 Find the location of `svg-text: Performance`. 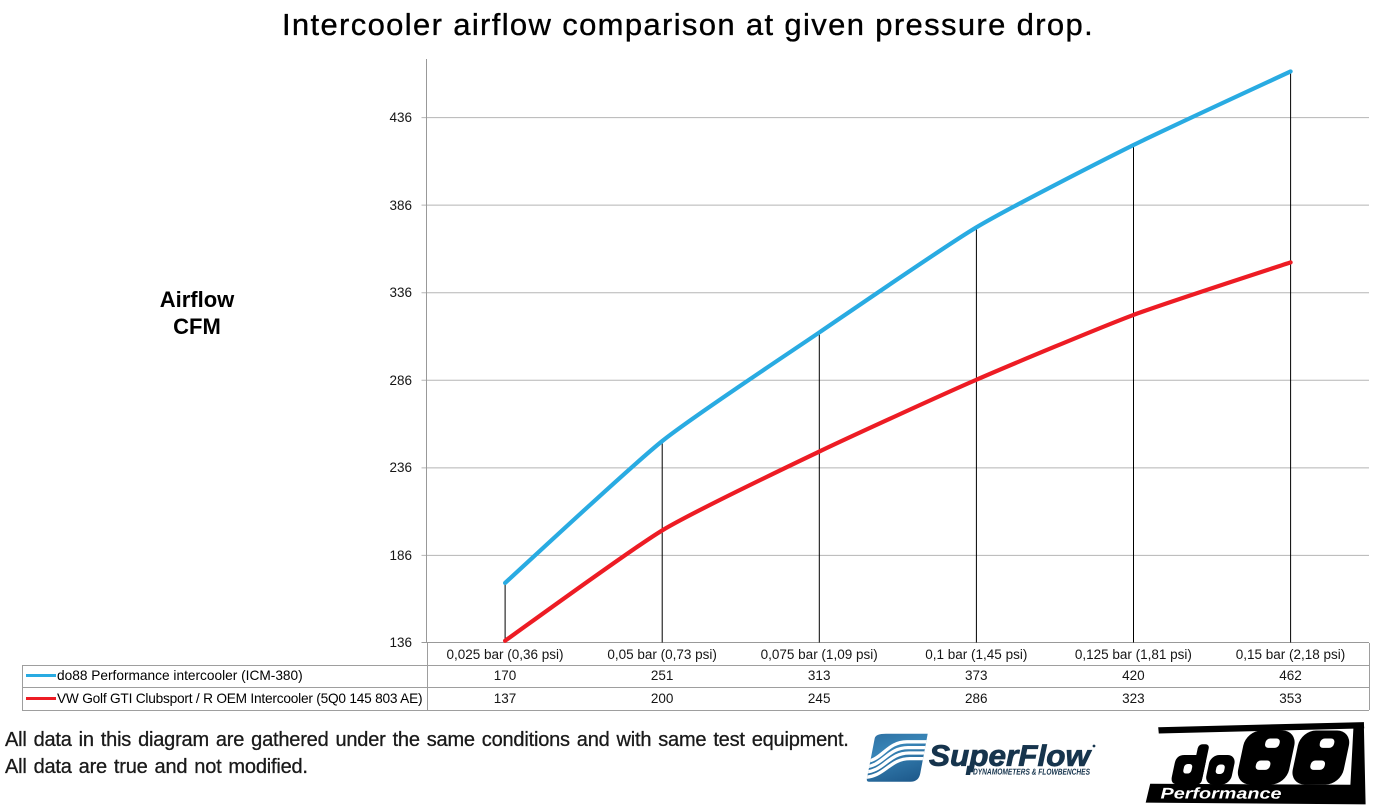

svg-text: Performance is located at coordinates (1221, 793).